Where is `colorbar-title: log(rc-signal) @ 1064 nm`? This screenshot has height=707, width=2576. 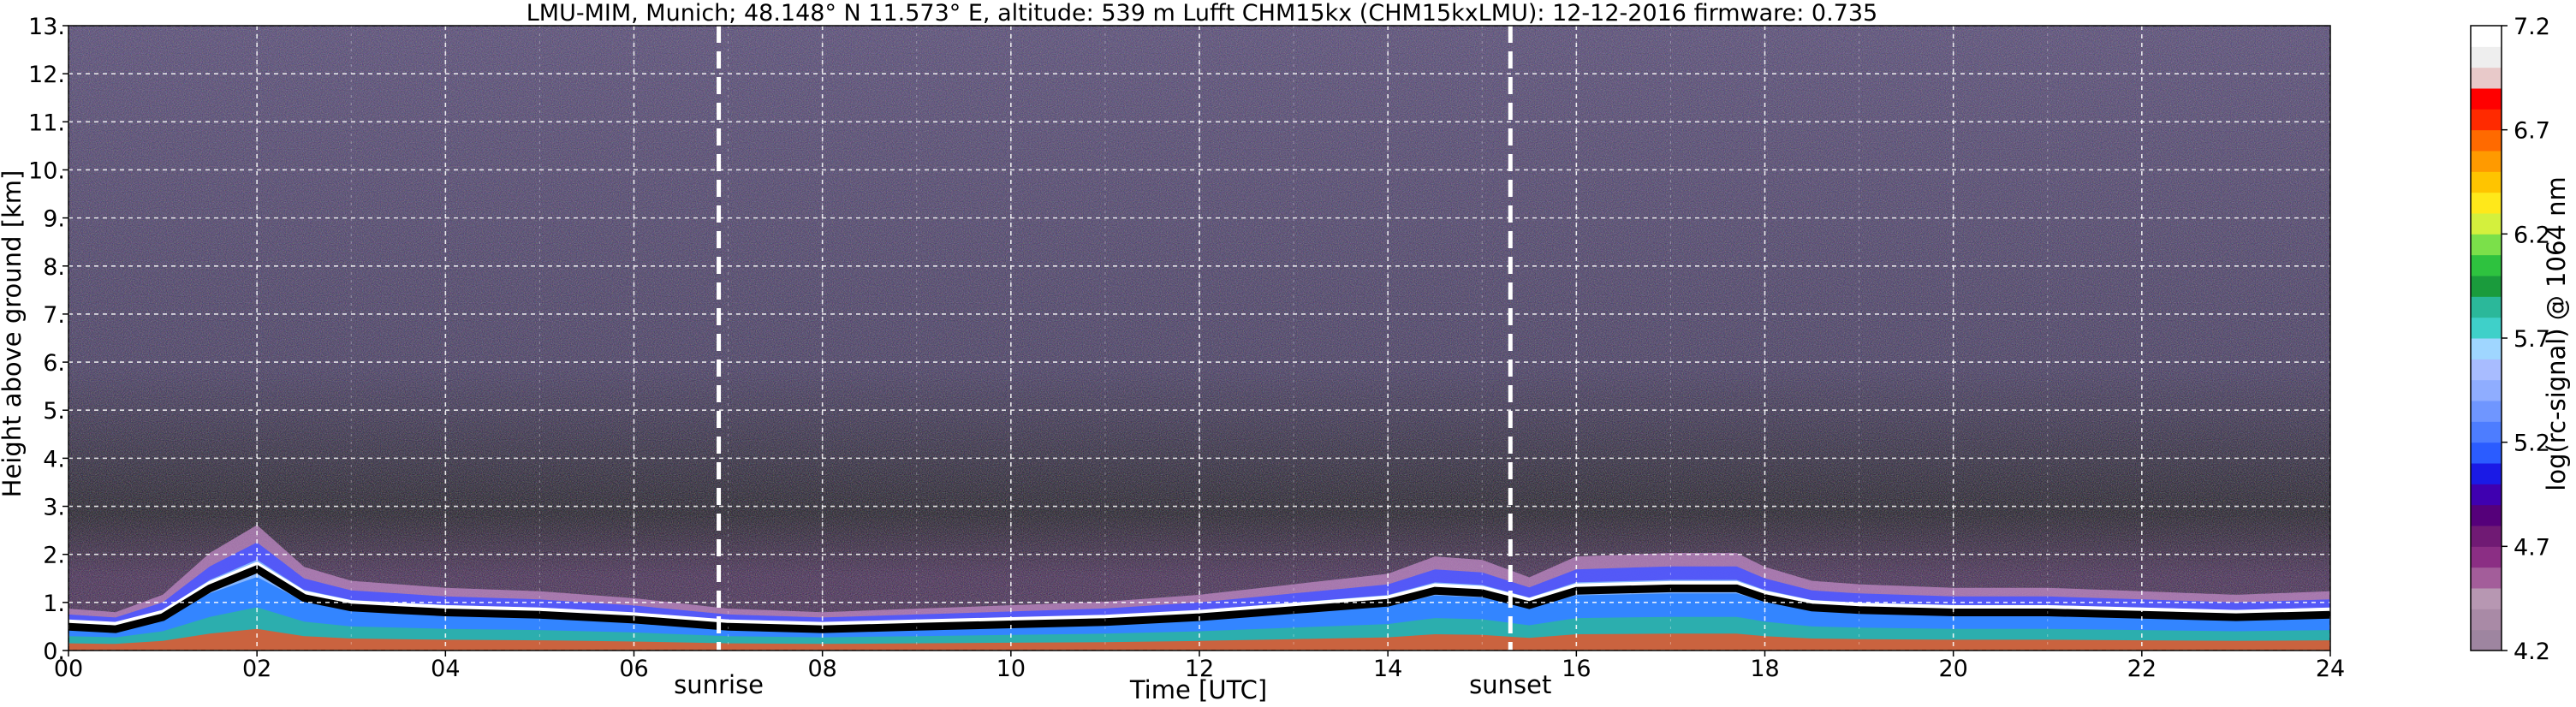
colorbar-title: log(rc-signal) @ 1064 nm is located at coordinates (2556, 333).